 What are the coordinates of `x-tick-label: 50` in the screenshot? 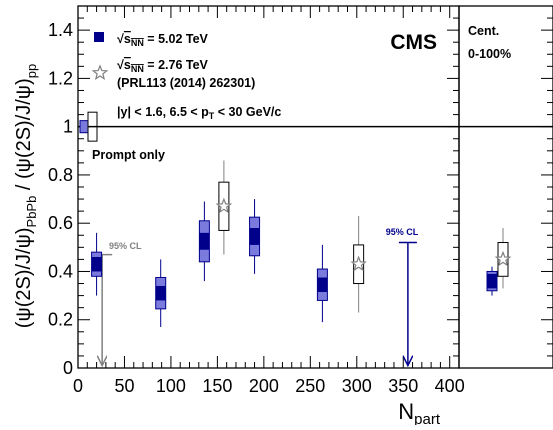 It's located at (124, 386).